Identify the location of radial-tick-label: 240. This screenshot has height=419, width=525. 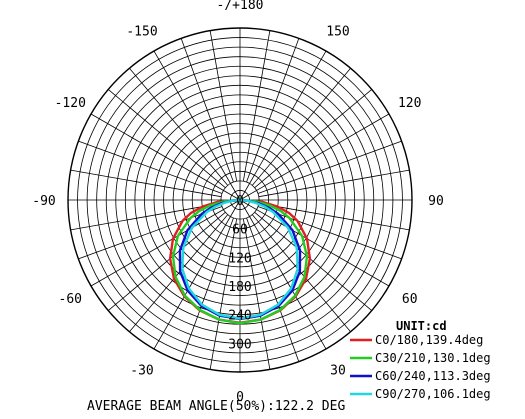
(239, 316).